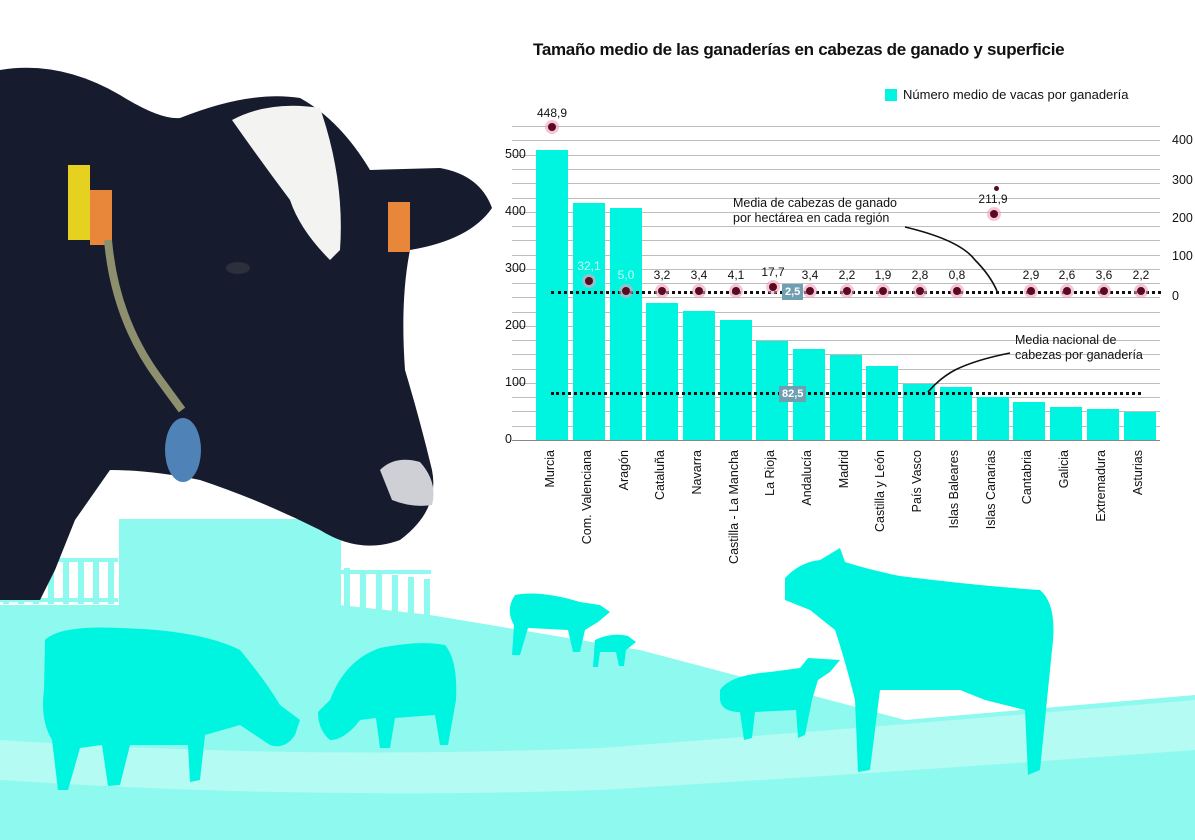  I want to click on dot-extremadura, so click(1104, 291).